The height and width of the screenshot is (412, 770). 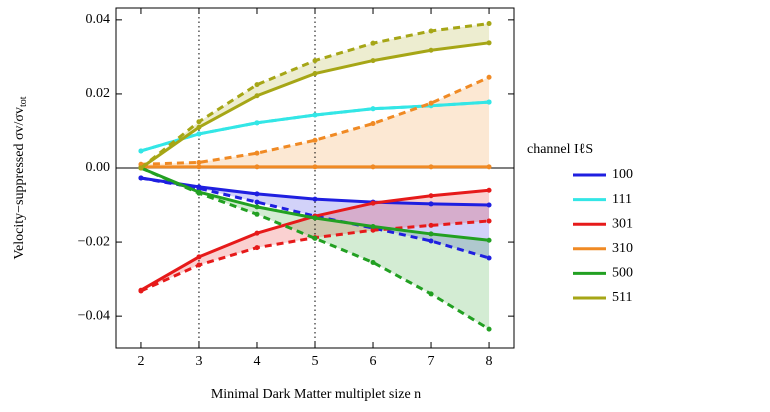 I want to click on legend-label: 111, so click(x=622, y=199).